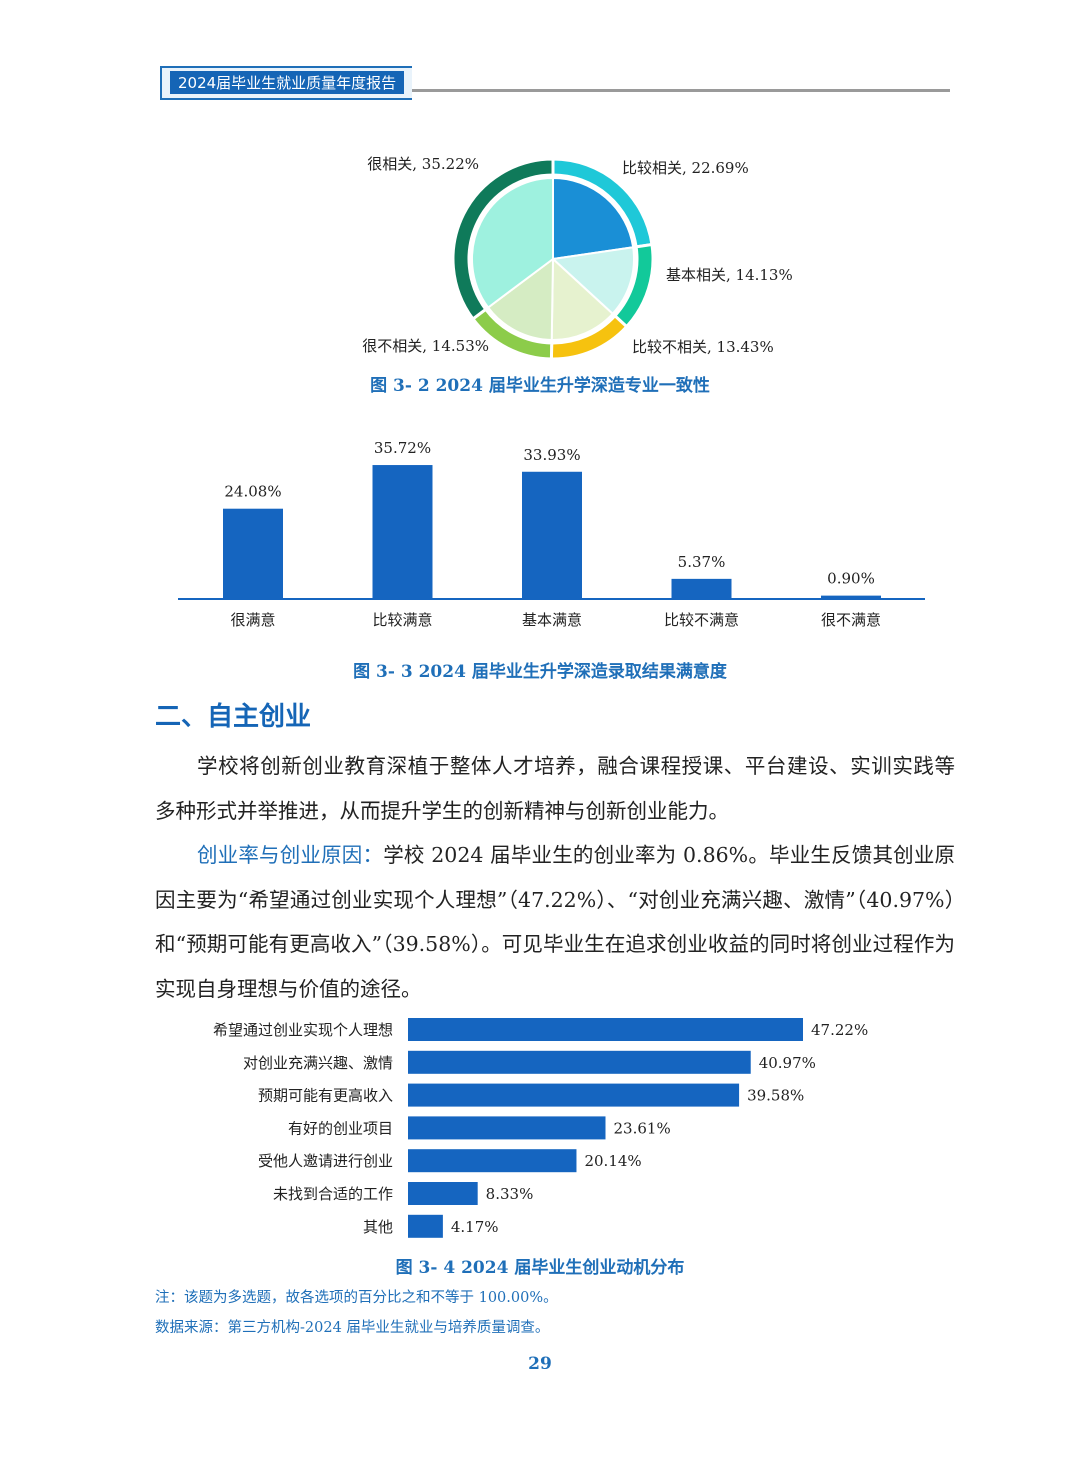  What do you see at coordinates (423, 164) in the screenshot?
I see `pie-label-4: 很相关, 35.22%` at bounding box center [423, 164].